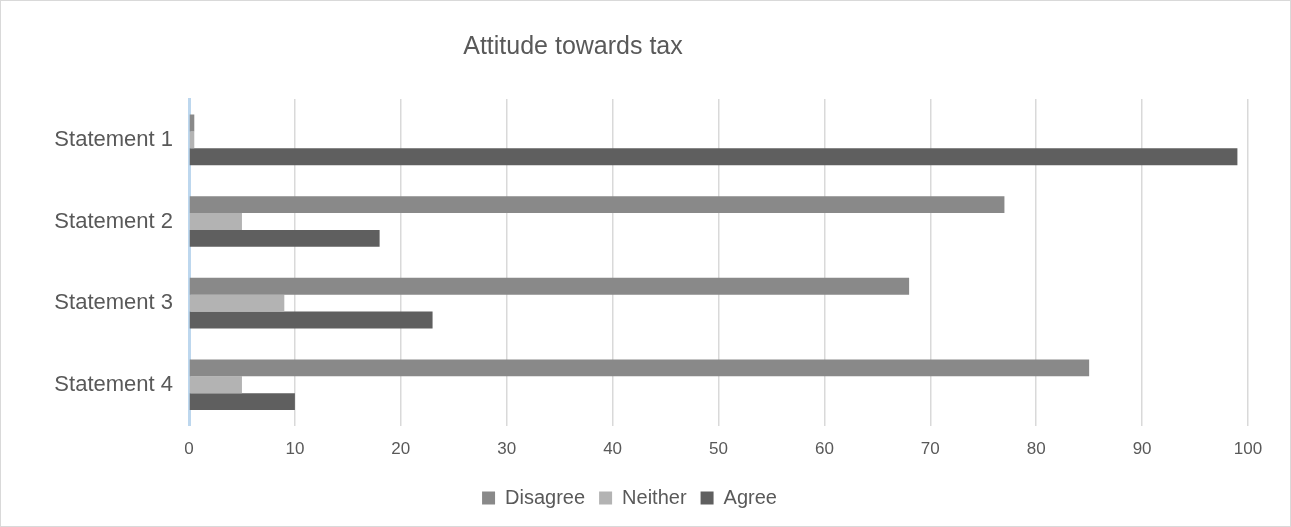 The width and height of the screenshot is (1291, 527). What do you see at coordinates (113, 138) in the screenshot?
I see `y-tick-label: Statement 1` at bounding box center [113, 138].